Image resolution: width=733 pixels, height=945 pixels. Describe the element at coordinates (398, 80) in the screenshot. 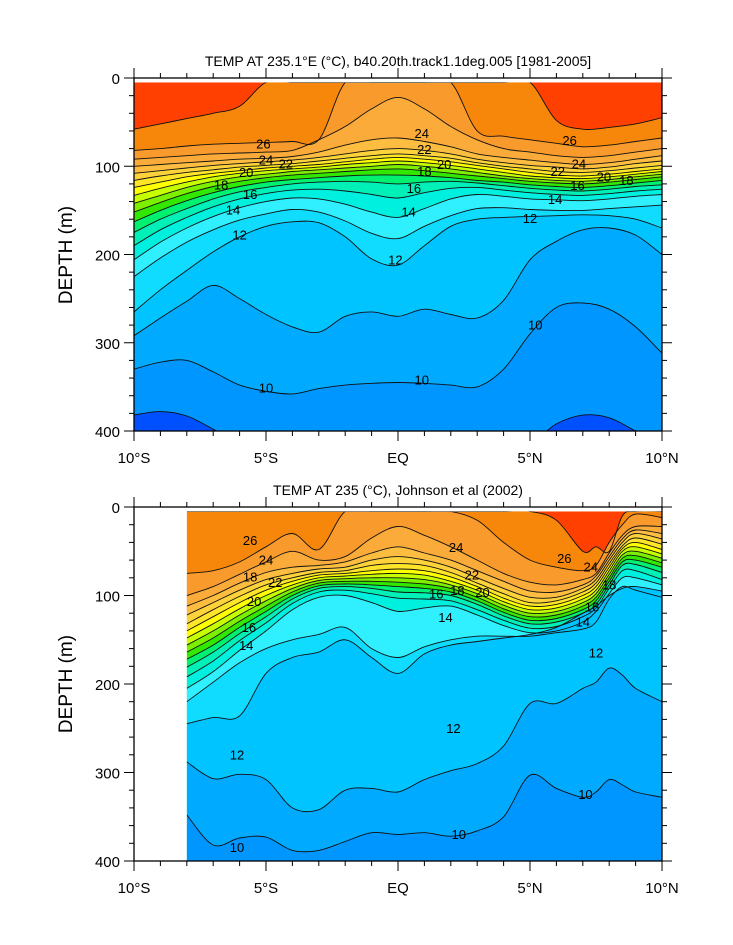

I see `surface-gap` at that location.